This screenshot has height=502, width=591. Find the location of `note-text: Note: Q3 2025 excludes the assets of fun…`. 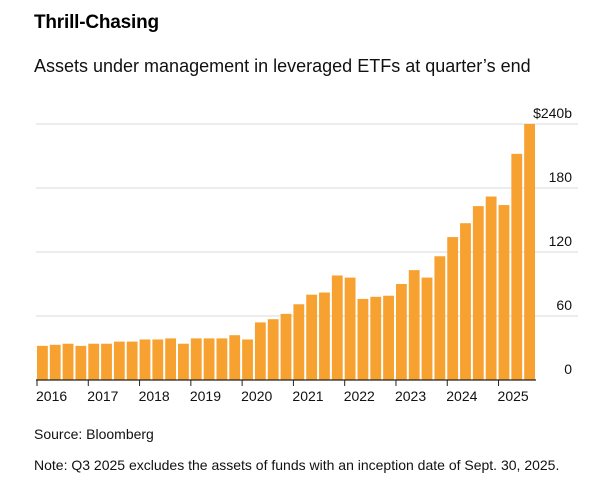

note-text: Note: Q3 2025 excludes the assets of fun… is located at coordinates (297, 465).